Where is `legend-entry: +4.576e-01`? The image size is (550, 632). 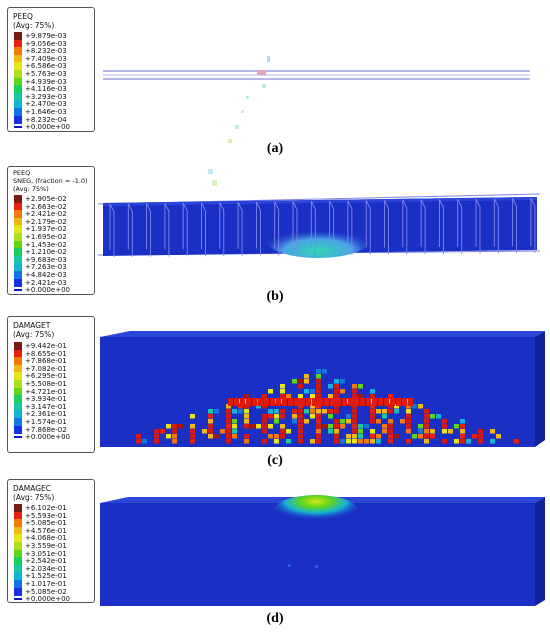 legend-entry: +4.576e-01 is located at coordinates (40, 531).